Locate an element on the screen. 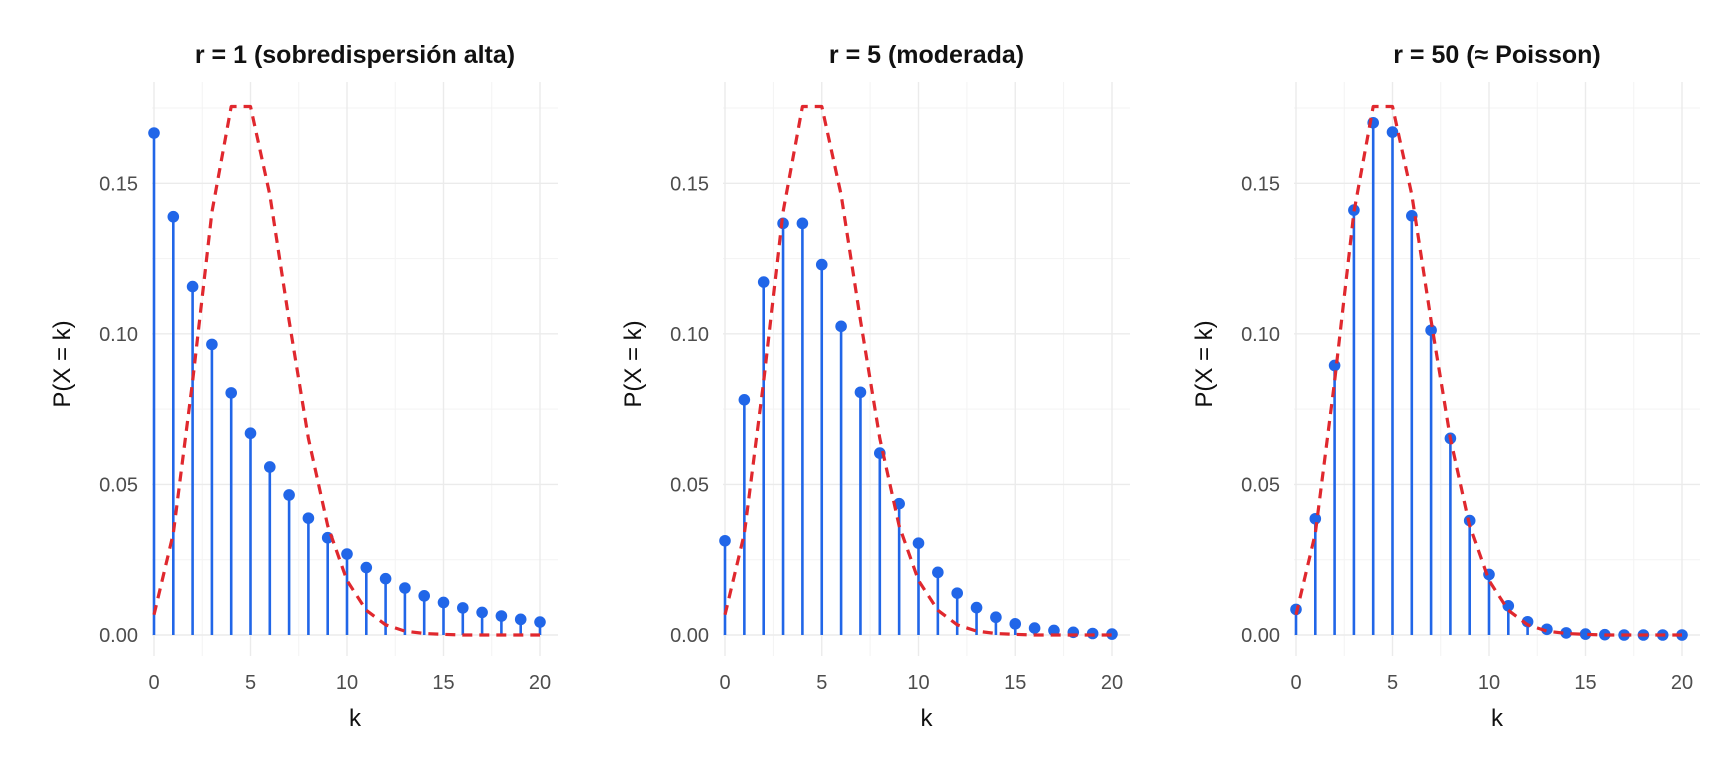 Image resolution: width=1728 pixels, height=768 pixels. chart-title: r = 50 (≈ Poisson) is located at coordinates (1497, 55).